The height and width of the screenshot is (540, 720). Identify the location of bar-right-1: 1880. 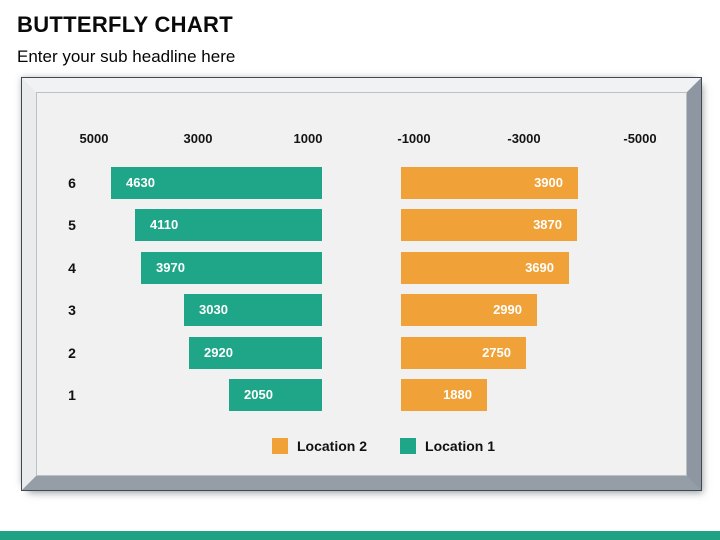
(444, 395).